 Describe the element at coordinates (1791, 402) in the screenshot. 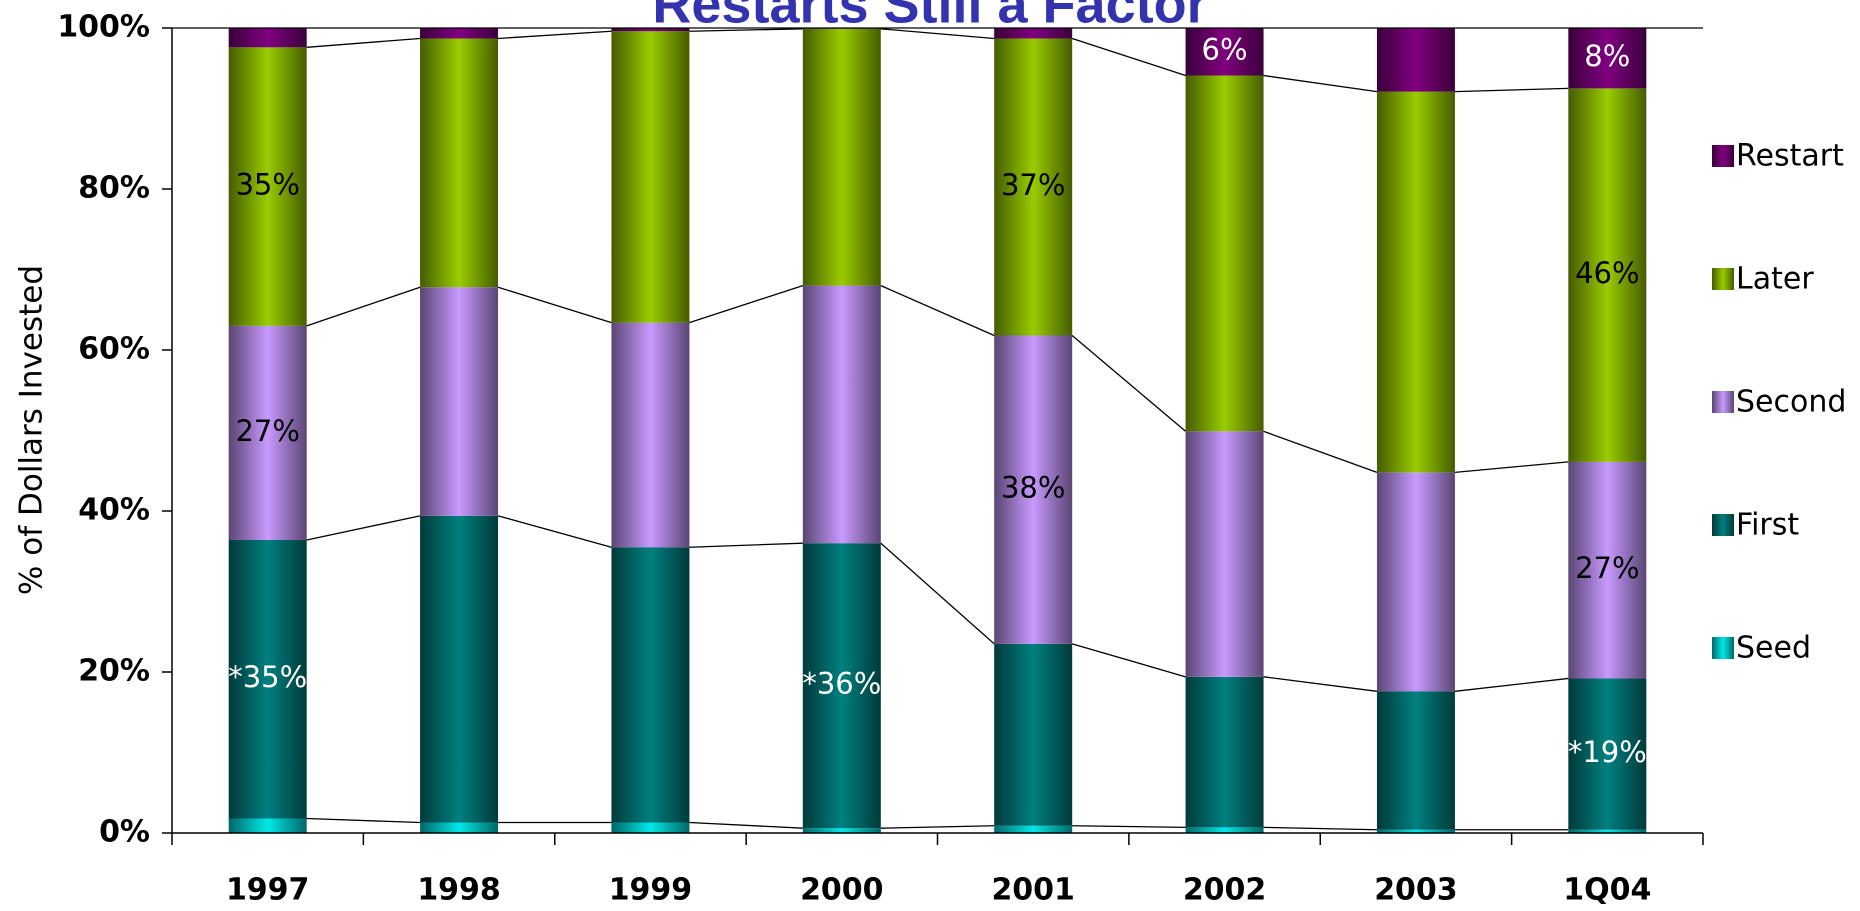

I see `legend-label: Second` at that location.